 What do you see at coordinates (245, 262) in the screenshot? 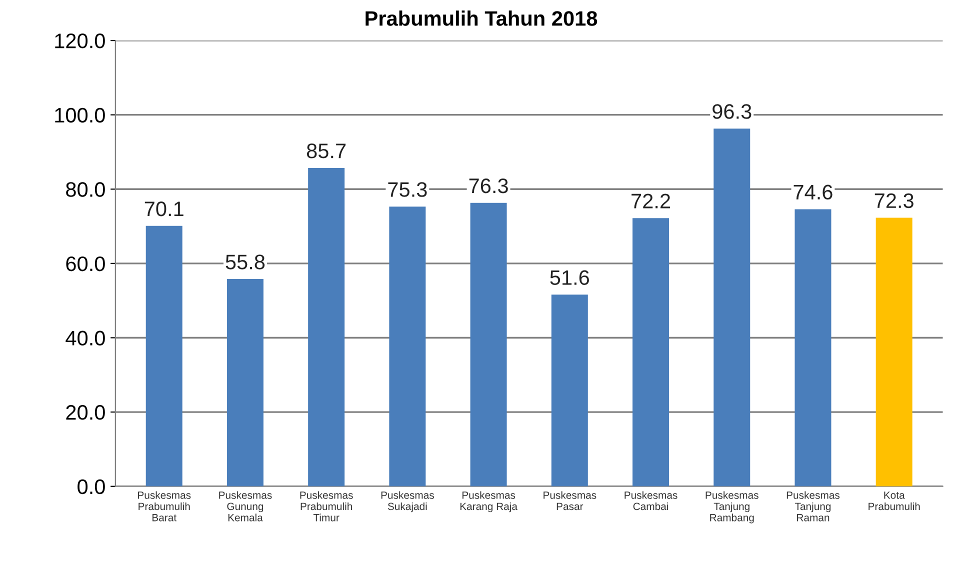
I see `data-label: 55.8` at bounding box center [245, 262].